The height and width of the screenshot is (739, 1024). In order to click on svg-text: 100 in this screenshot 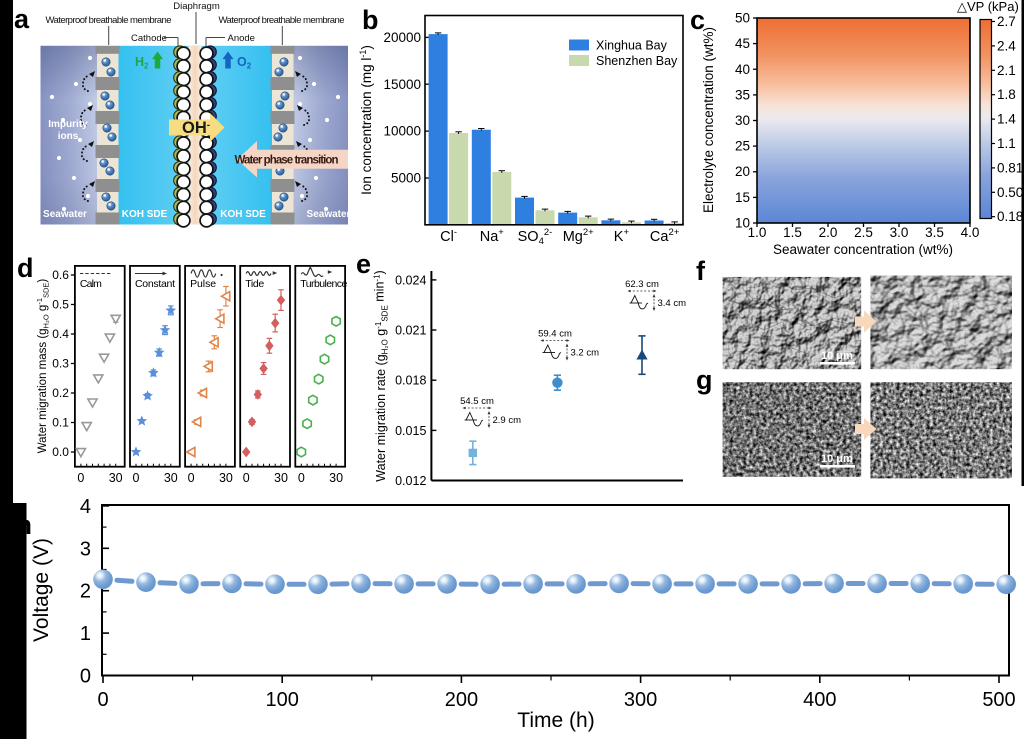, I will do `click(282, 700)`.